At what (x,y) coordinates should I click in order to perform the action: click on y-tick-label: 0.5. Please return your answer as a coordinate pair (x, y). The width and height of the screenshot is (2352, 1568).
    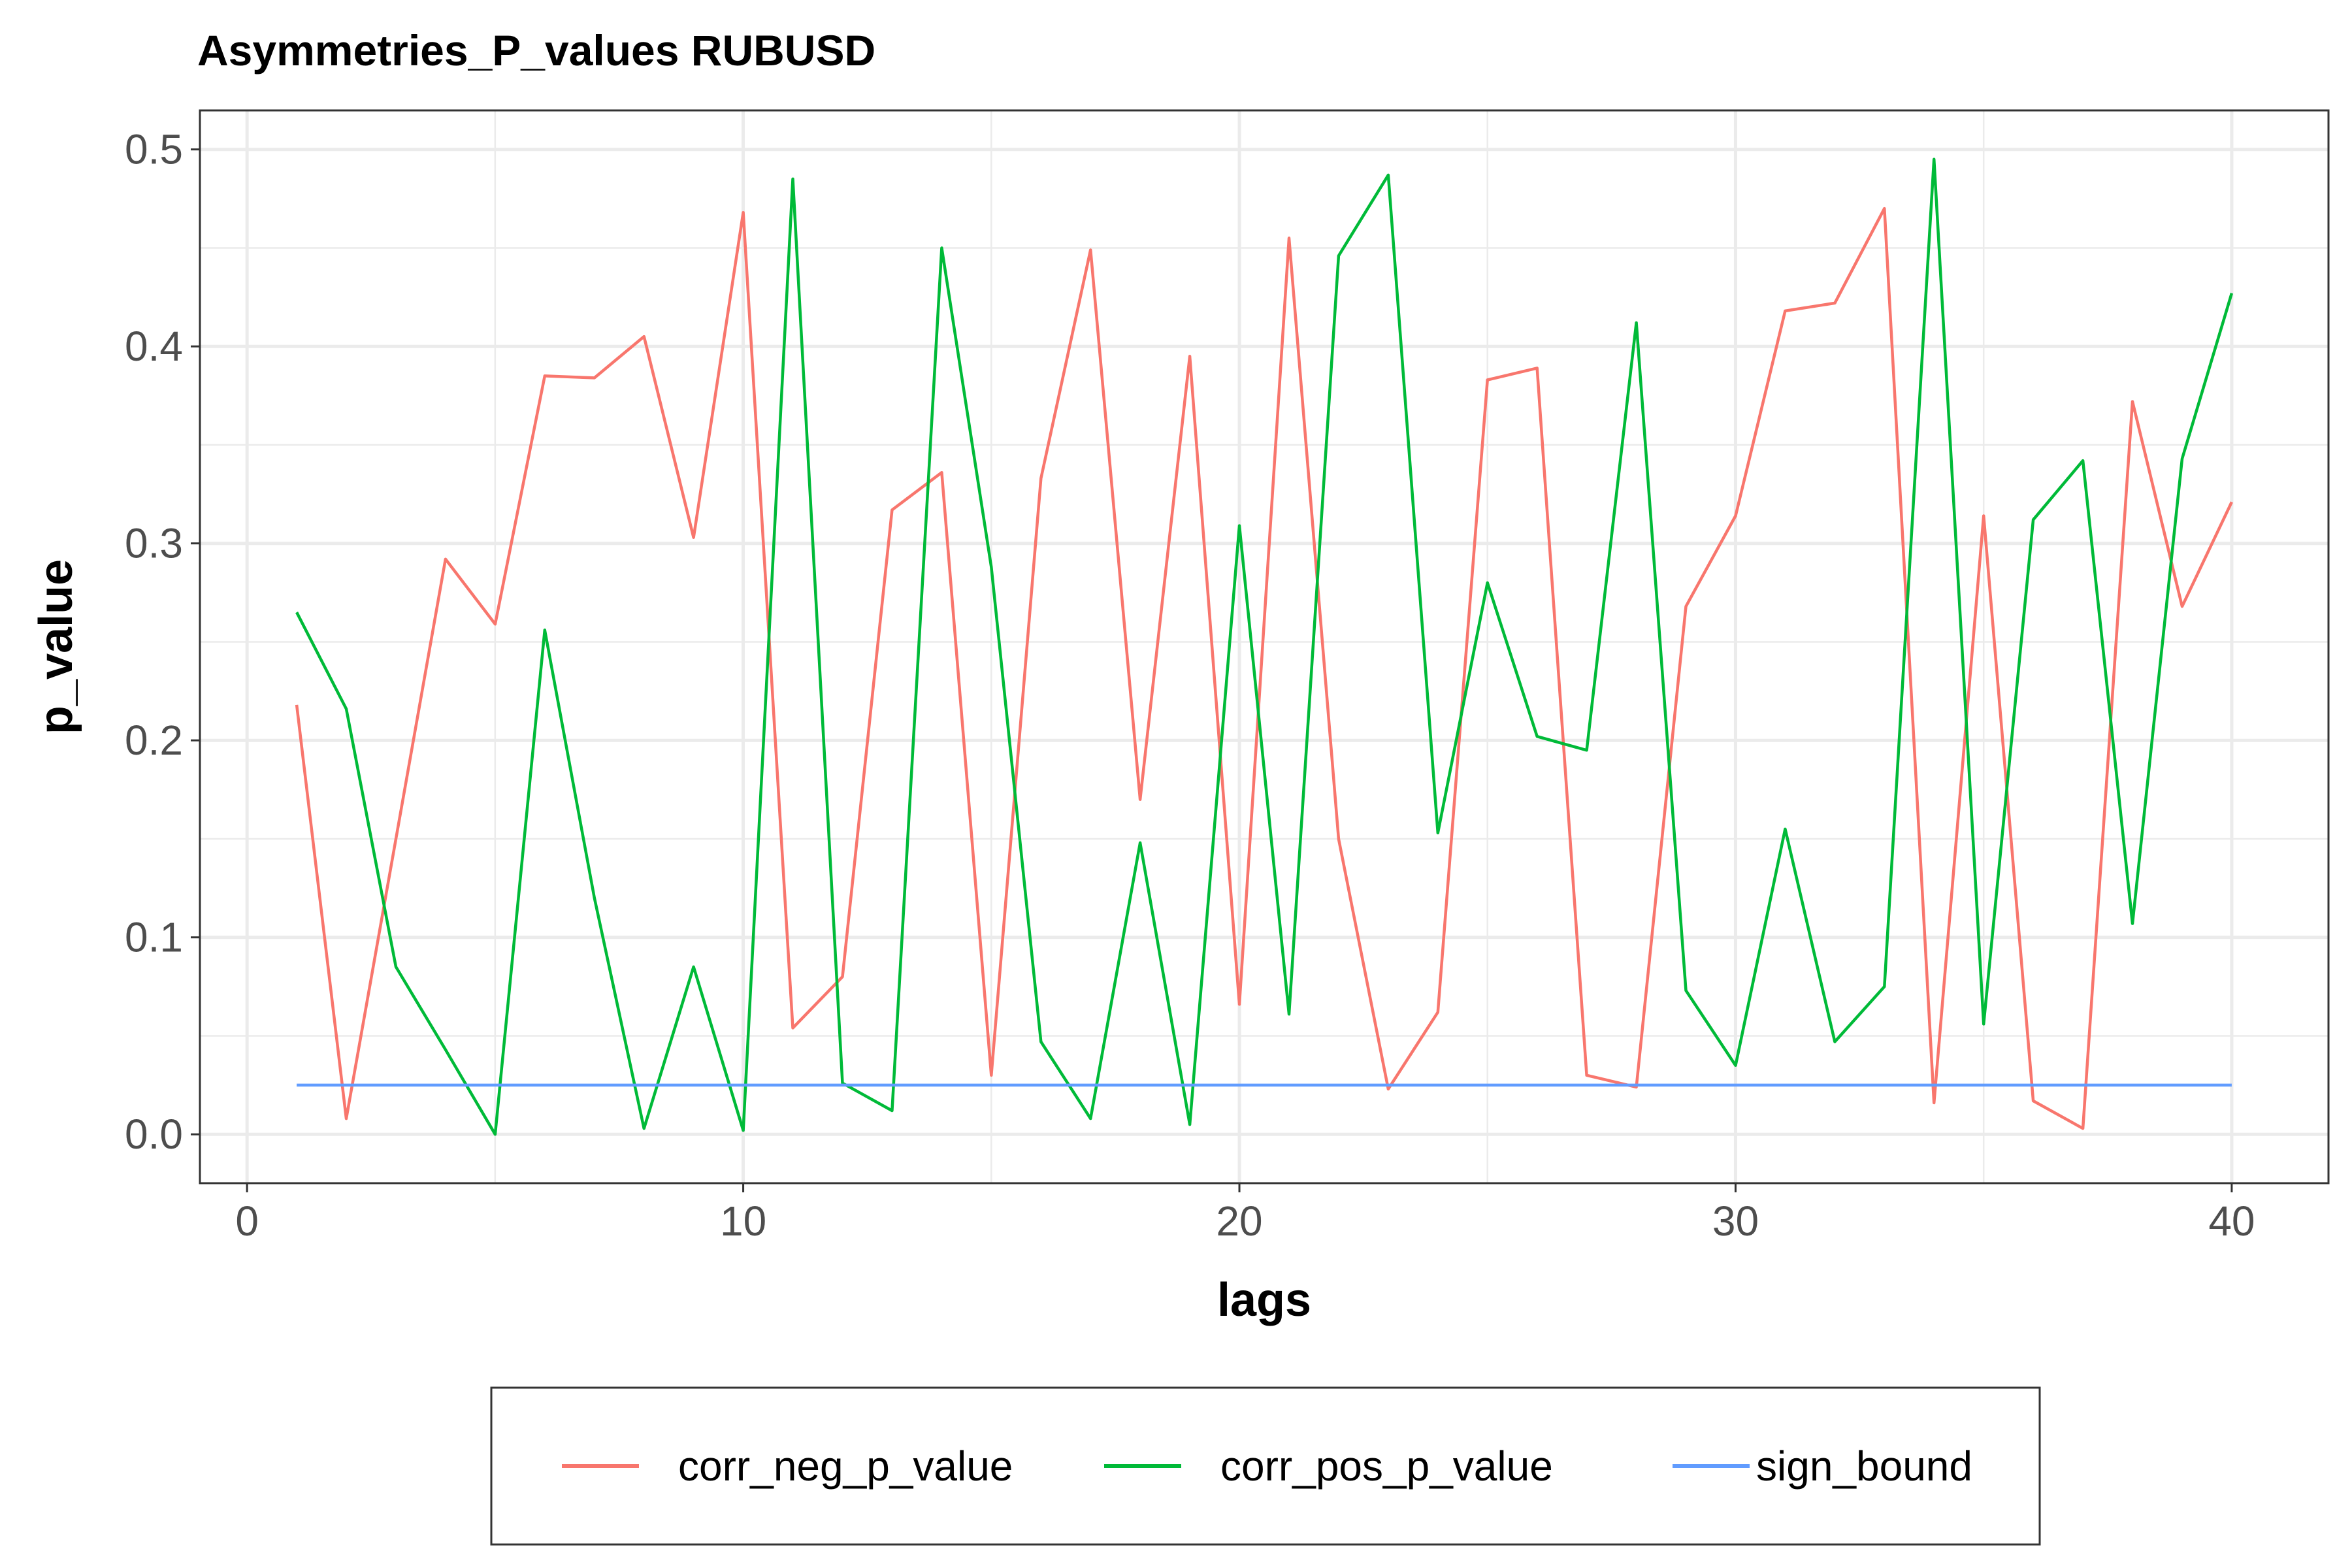
    Looking at the image, I should click on (154, 149).